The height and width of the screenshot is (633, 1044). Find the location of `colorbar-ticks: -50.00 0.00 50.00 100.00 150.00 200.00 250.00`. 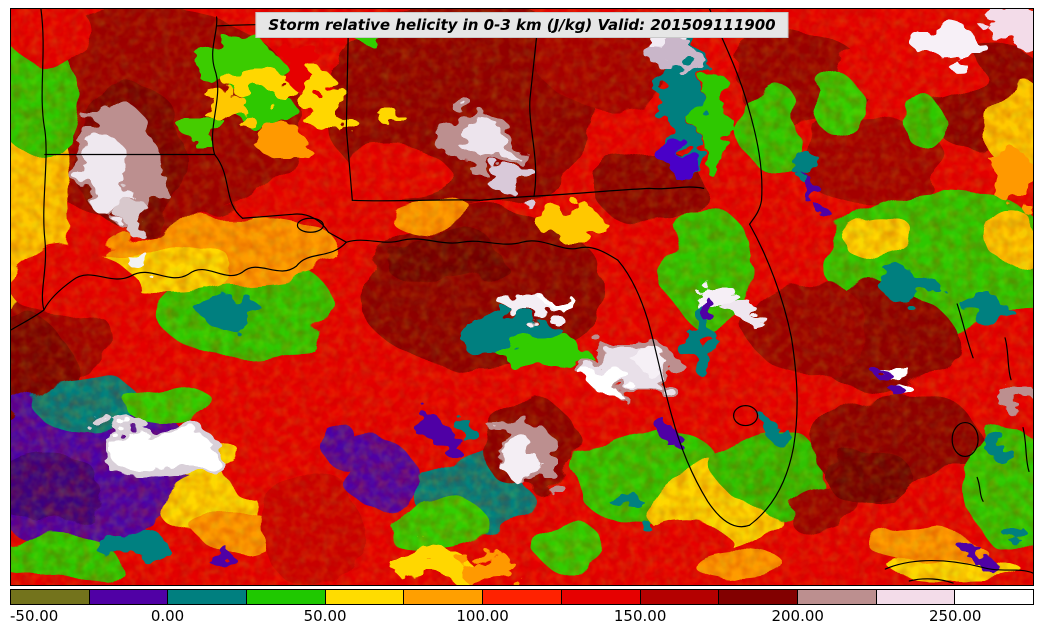

colorbar-ticks: -50.00 0.00 50.00 100.00 150.00 200.00 250.00 is located at coordinates (522, 618).